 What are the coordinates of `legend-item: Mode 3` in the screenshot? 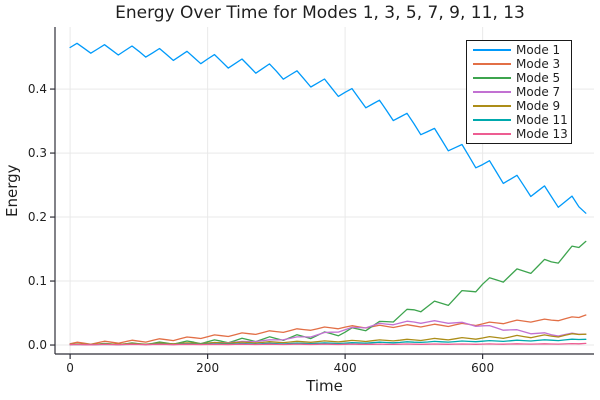 It's located at (522, 63).